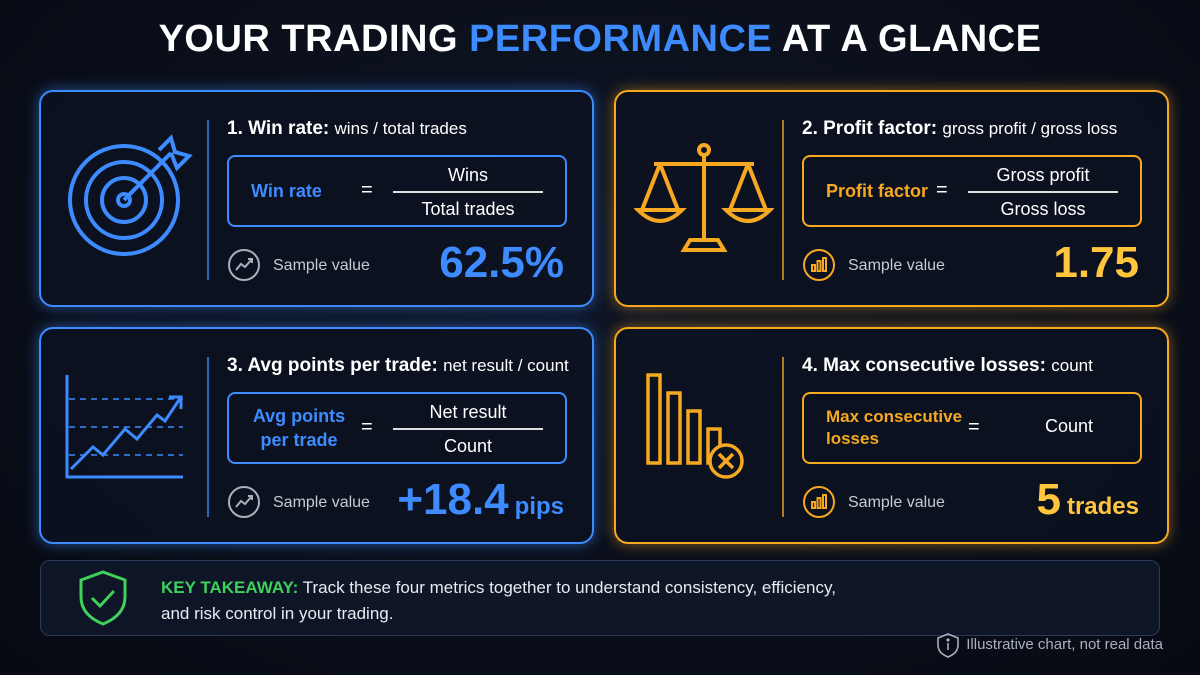  I want to click on sample-value: 5 trades, so click(1087, 500).